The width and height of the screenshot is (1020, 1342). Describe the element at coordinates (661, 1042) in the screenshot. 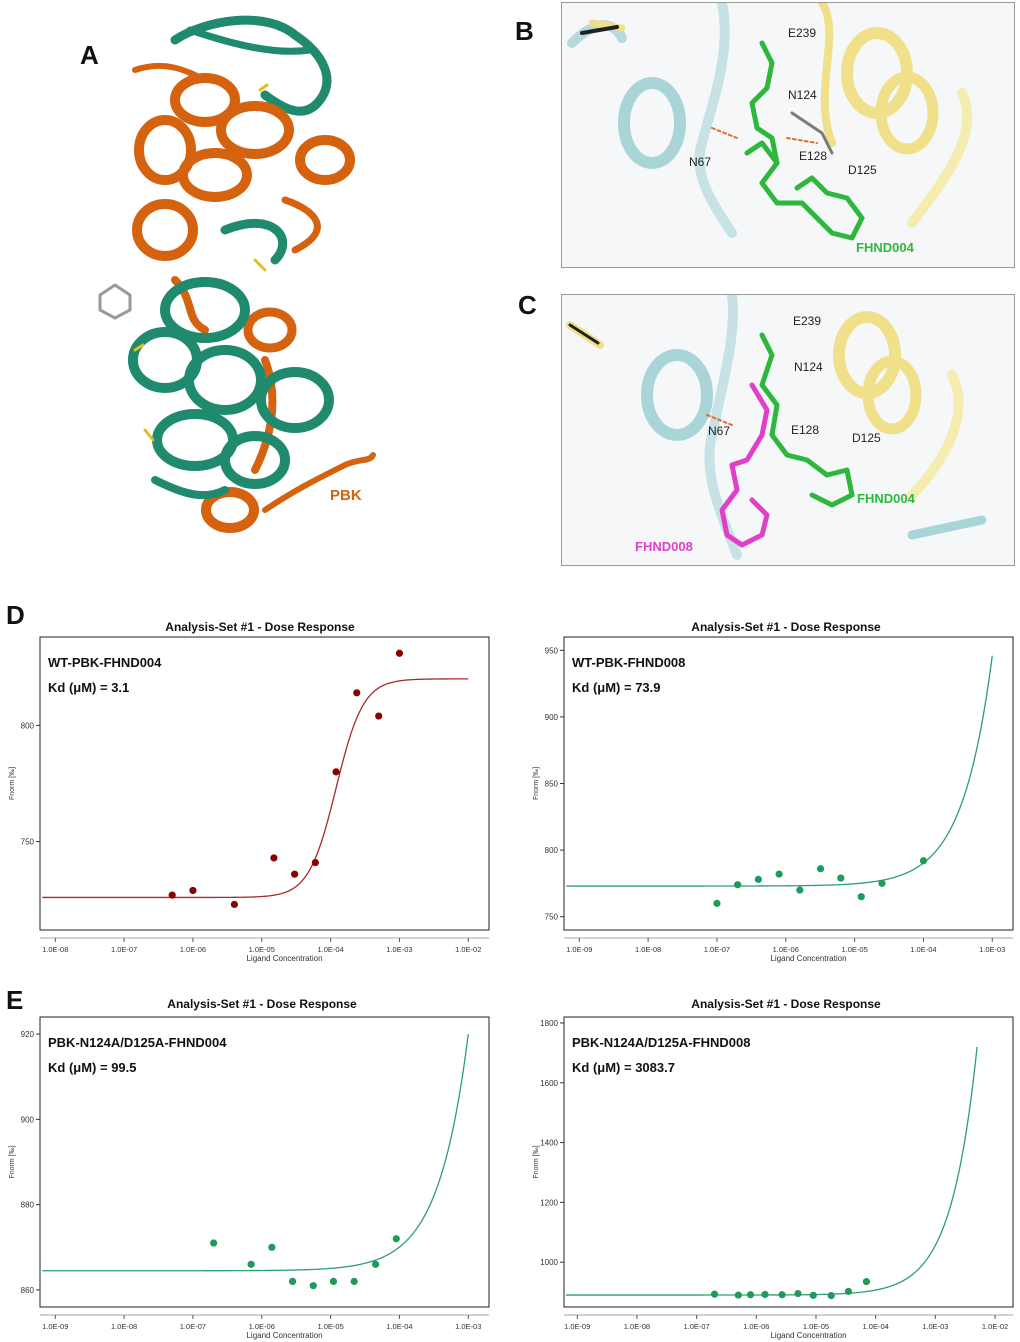

I see `sample-label: PBK-N124A/D125A-FHND008` at that location.